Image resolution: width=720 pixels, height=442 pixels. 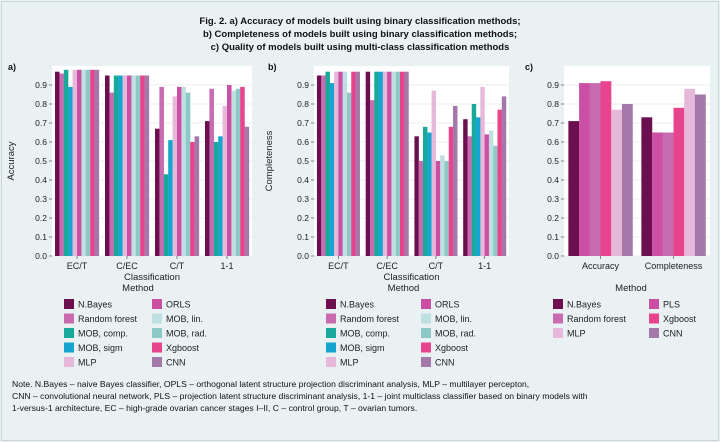 I want to click on chart-2-legend-label: MOB, sigm, so click(x=362, y=348).